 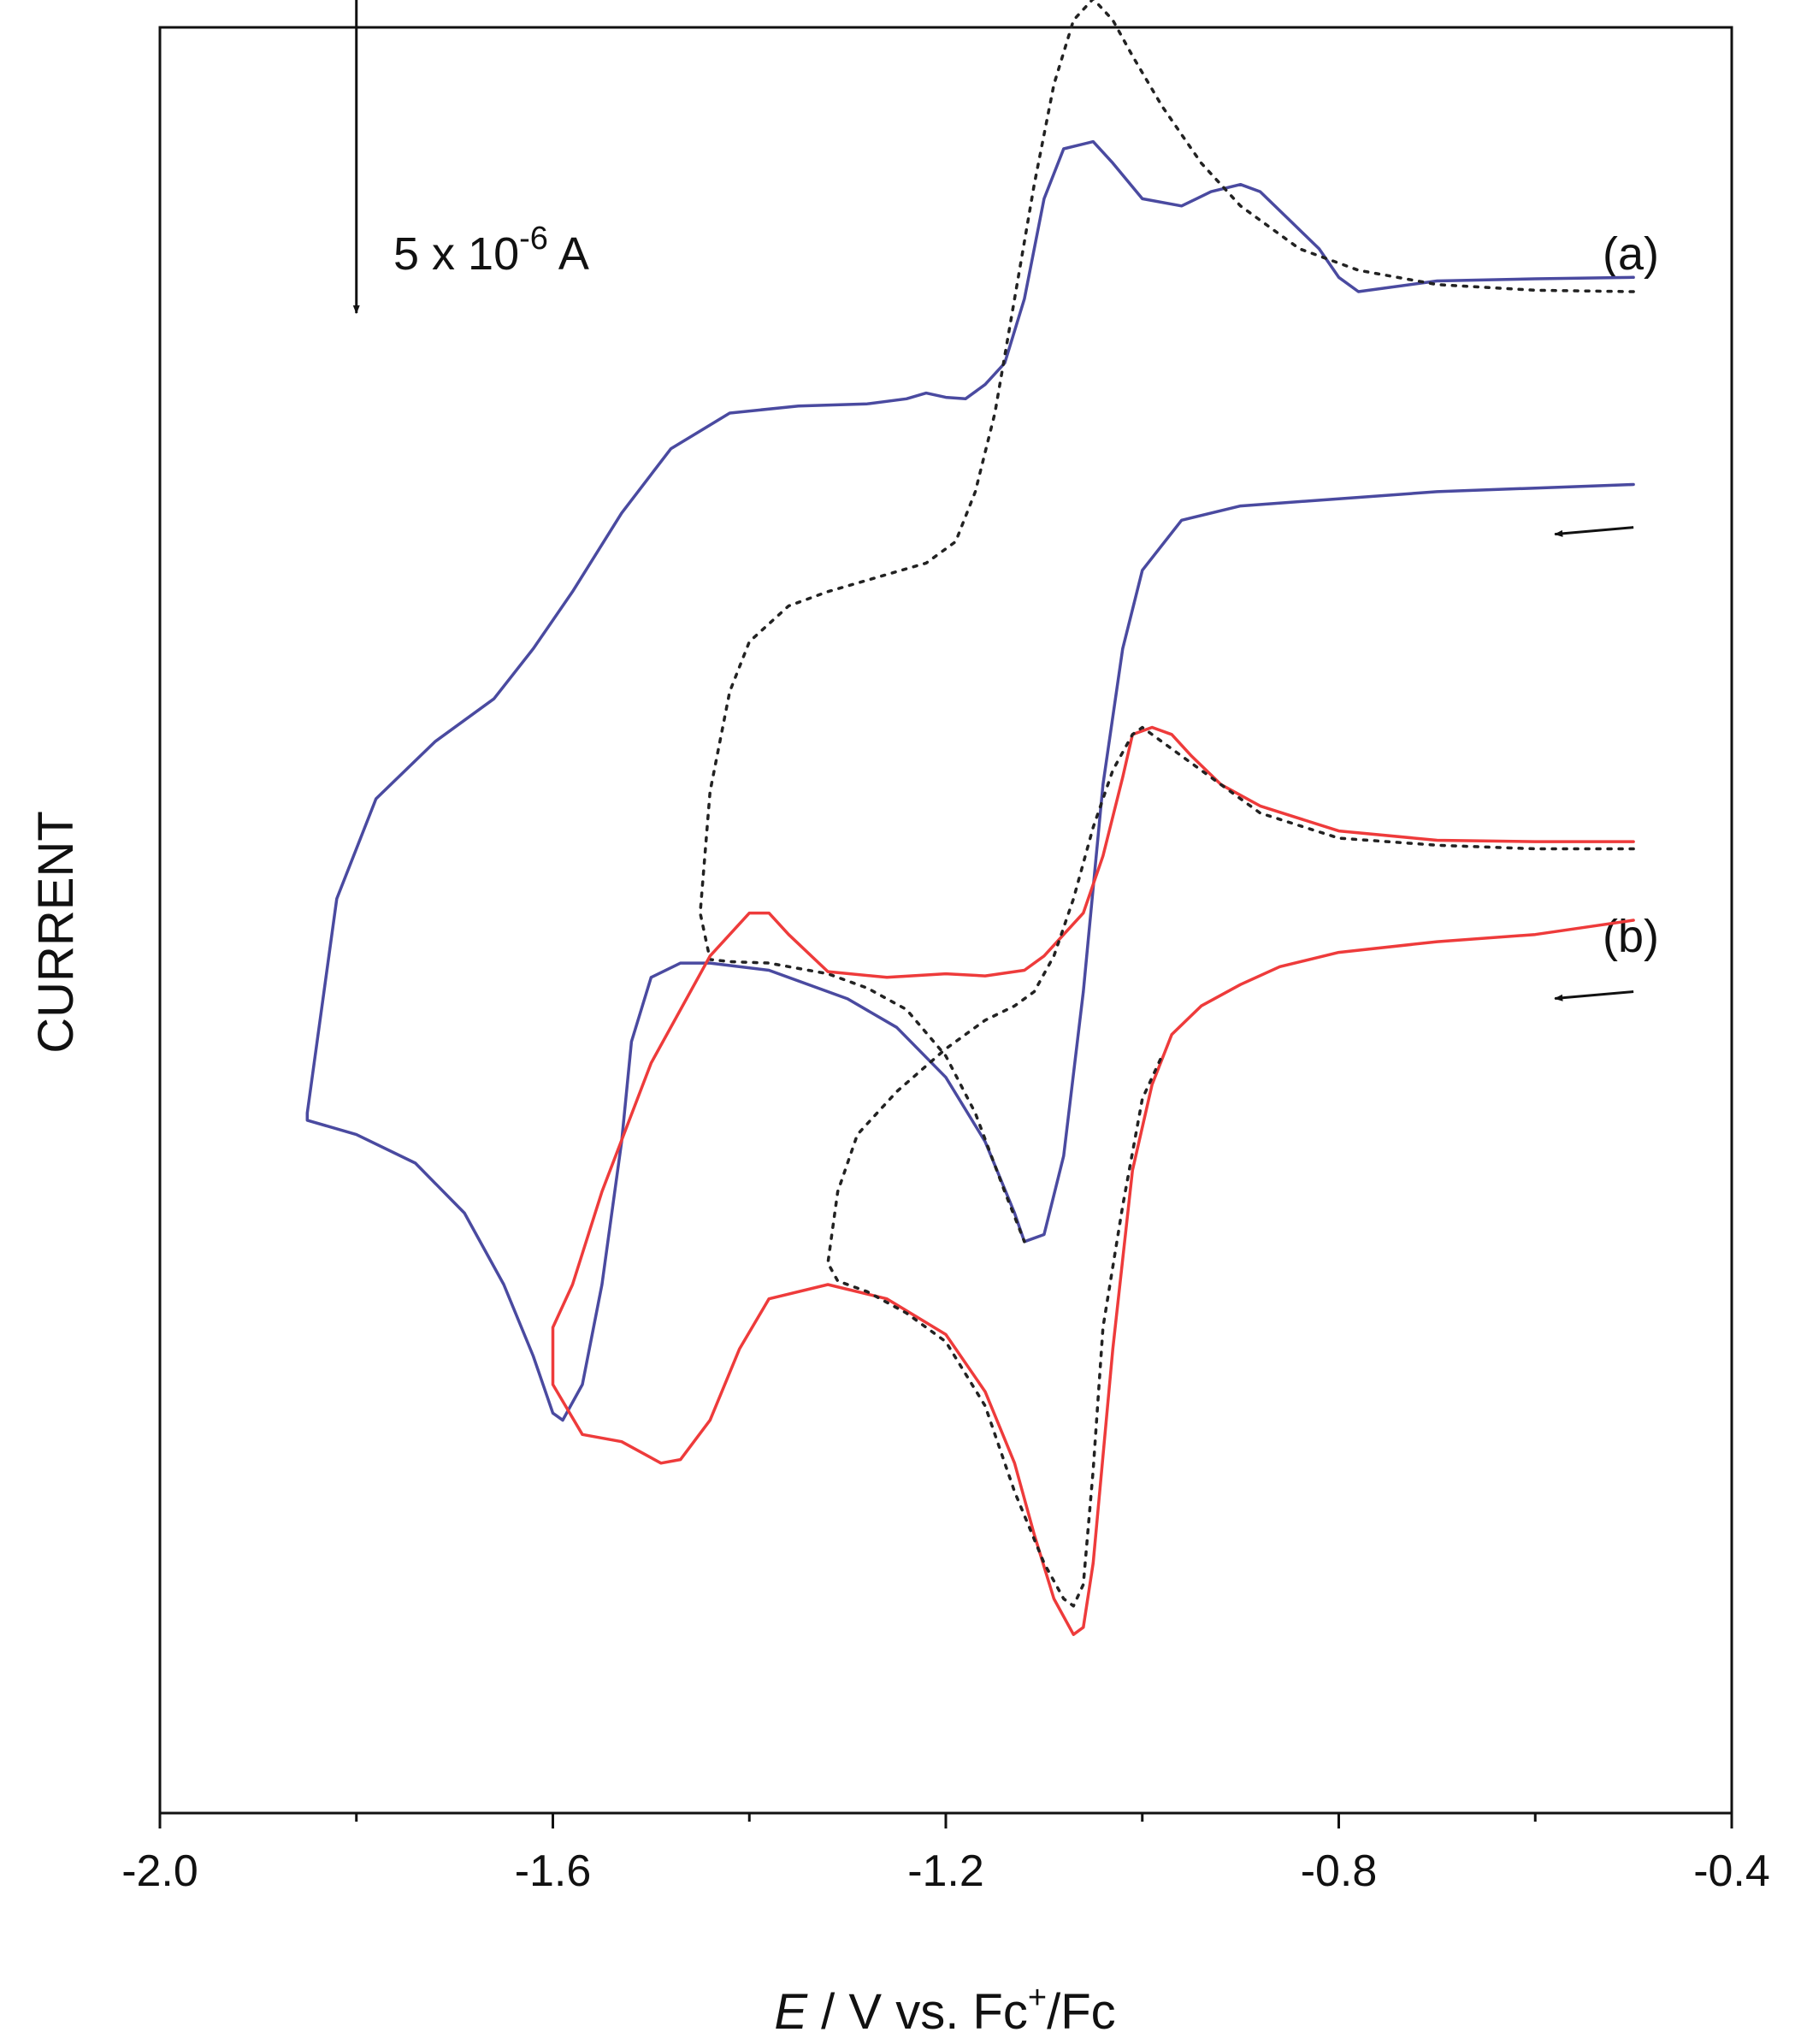 What do you see at coordinates (568, 254) in the screenshot?
I see `scale-label-unit: A` at bounding box center [568, 254].